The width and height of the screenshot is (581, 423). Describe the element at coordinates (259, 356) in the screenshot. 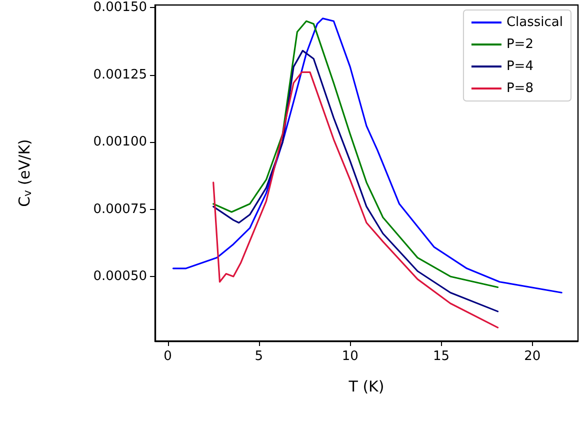

I see `x-tick-label: 5` at that location.